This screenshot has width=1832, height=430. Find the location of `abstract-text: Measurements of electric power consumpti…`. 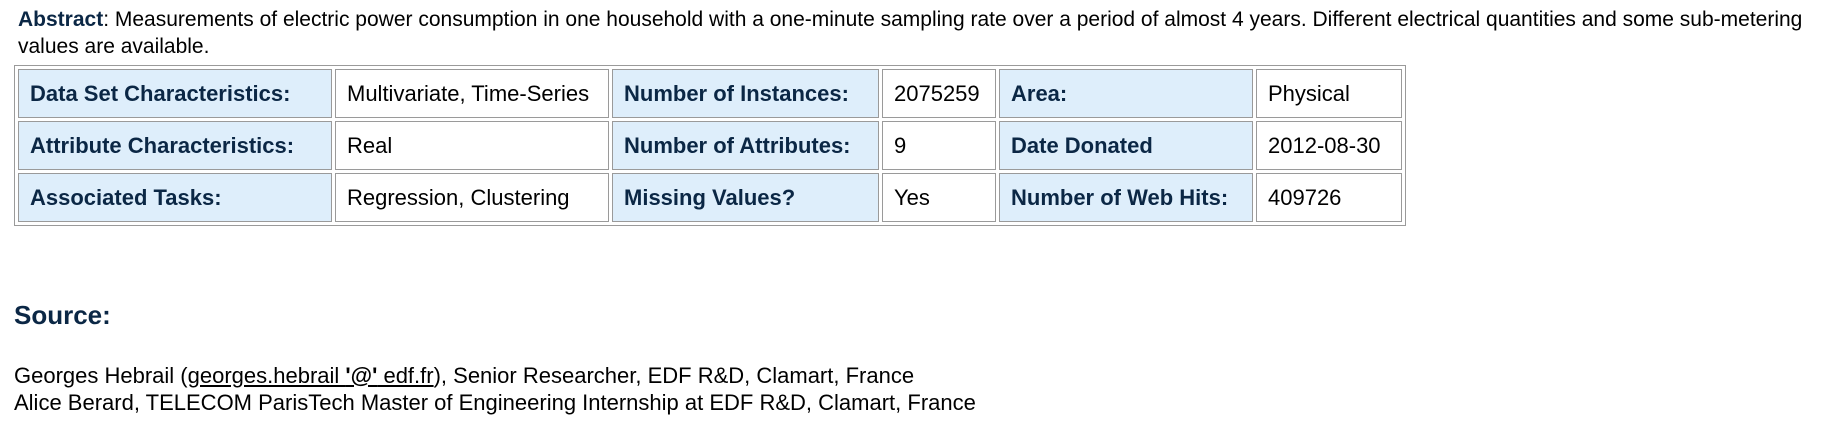

abstract-text: Measurements of electric power consumpti… is located at coordinates (910, 33).